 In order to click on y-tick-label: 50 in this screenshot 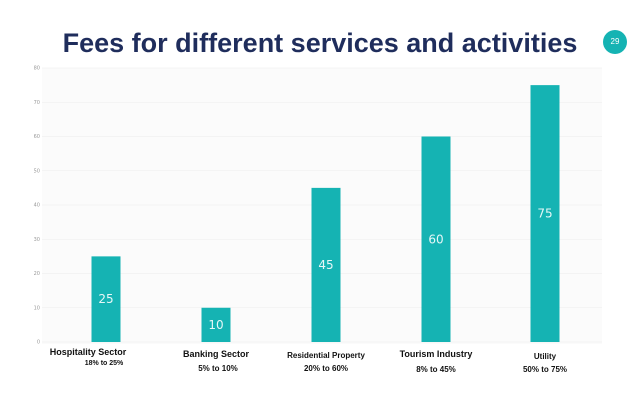, I will do `click(37, 171)`.